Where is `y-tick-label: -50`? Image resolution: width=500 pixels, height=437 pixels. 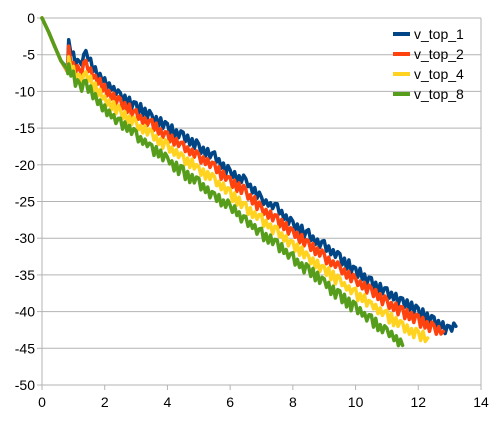
y-tick-label: -50 is located at coordinates (25, 385).